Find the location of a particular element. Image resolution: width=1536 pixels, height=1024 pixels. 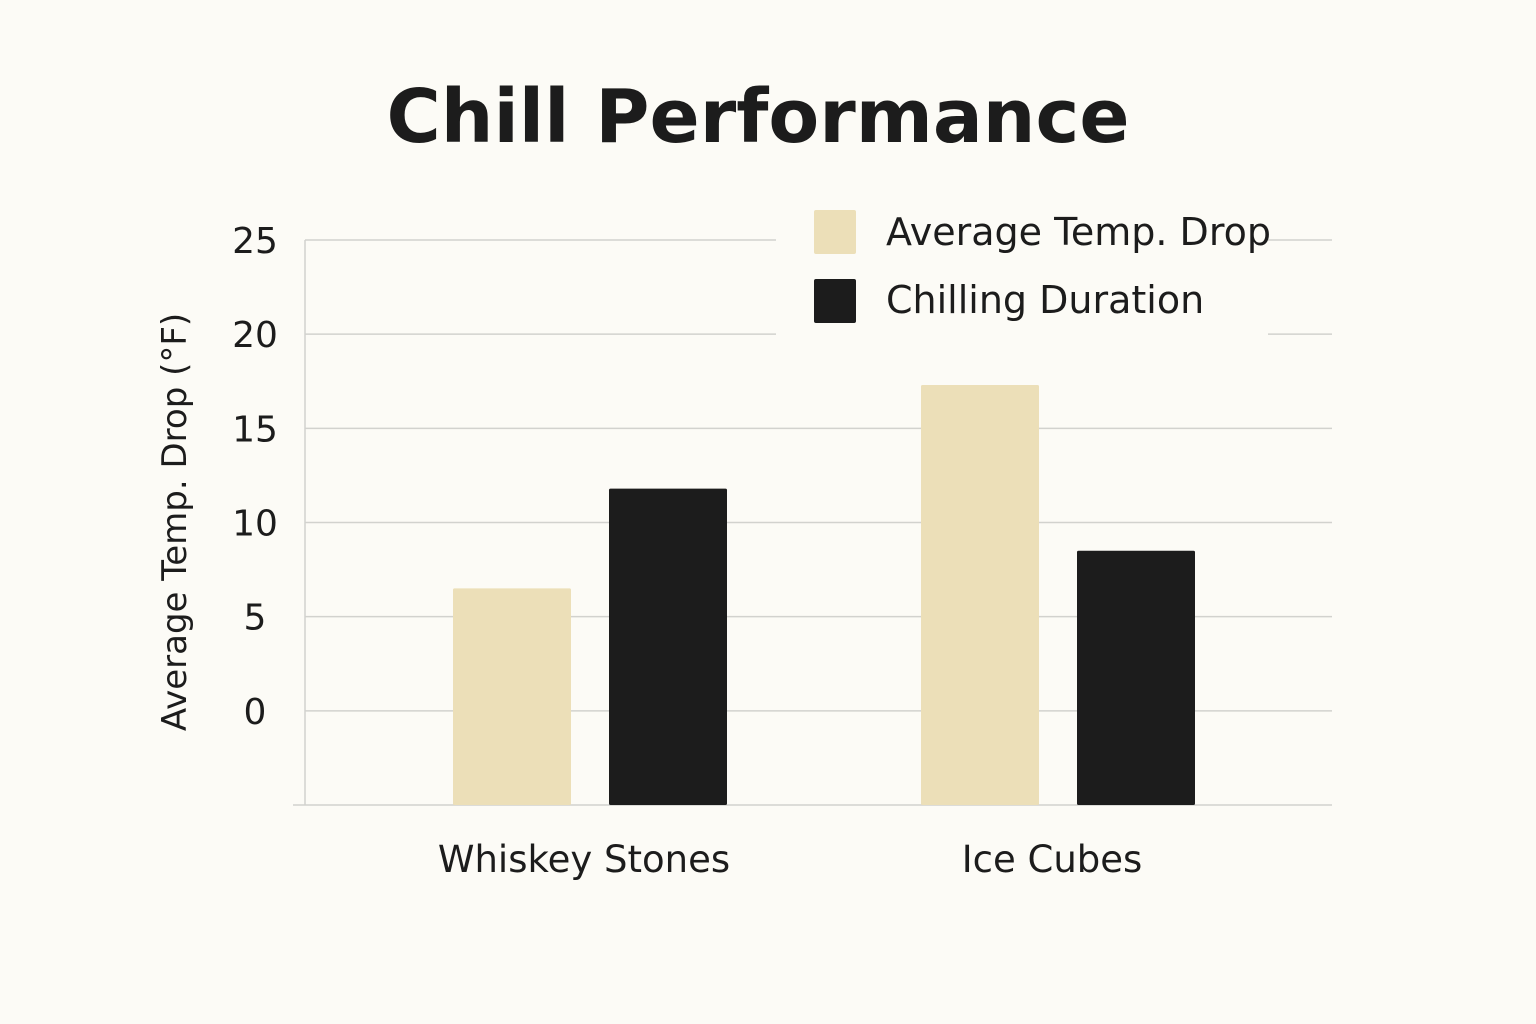

legend-swatch-average-temp-drop is located at coordinates (835, 232).